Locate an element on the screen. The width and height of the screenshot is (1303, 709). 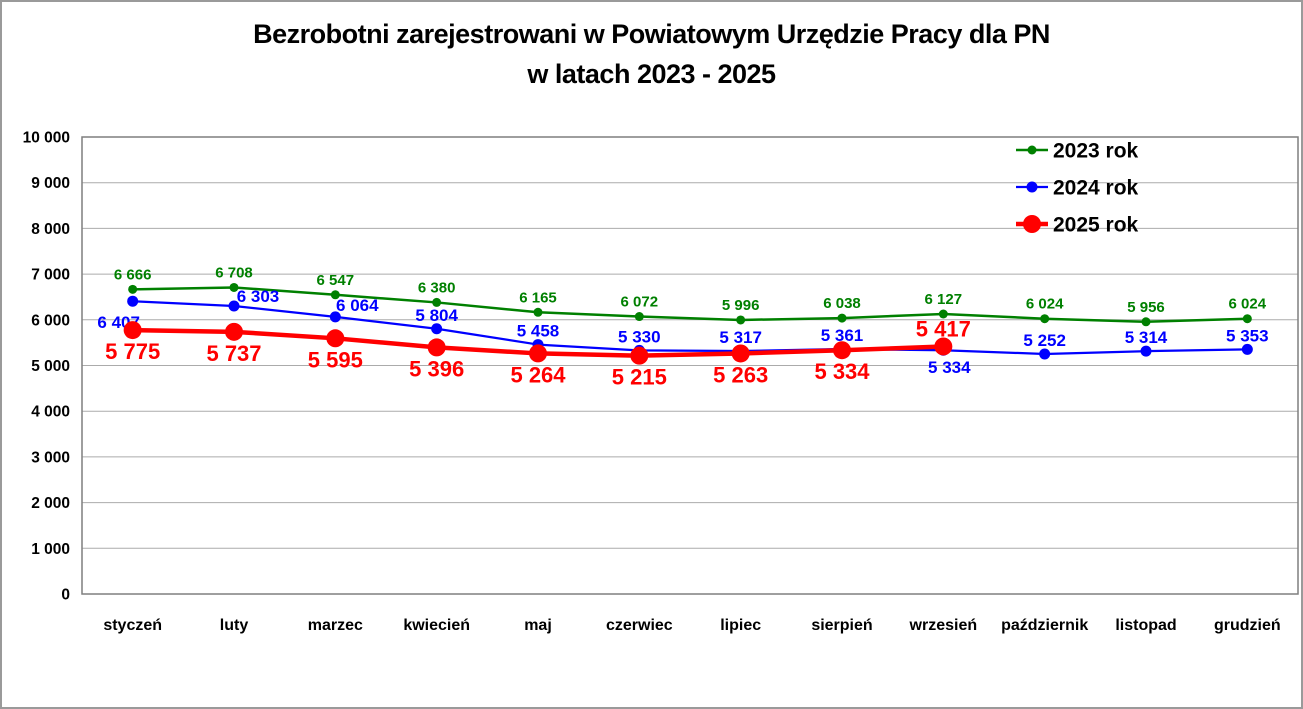
x-axis-category-label: grudzień is located at coordinates (1247, 625).